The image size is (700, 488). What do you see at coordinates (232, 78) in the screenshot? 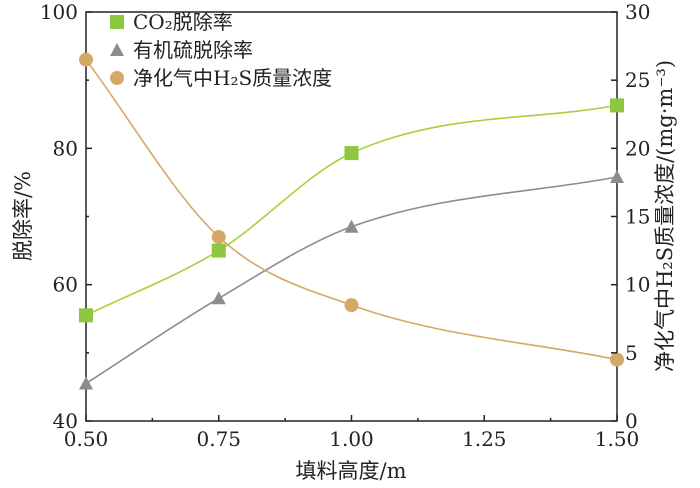
I see `legend-label-3: 净化气中H₂S质量浓度` at bounding box center [232, 78].